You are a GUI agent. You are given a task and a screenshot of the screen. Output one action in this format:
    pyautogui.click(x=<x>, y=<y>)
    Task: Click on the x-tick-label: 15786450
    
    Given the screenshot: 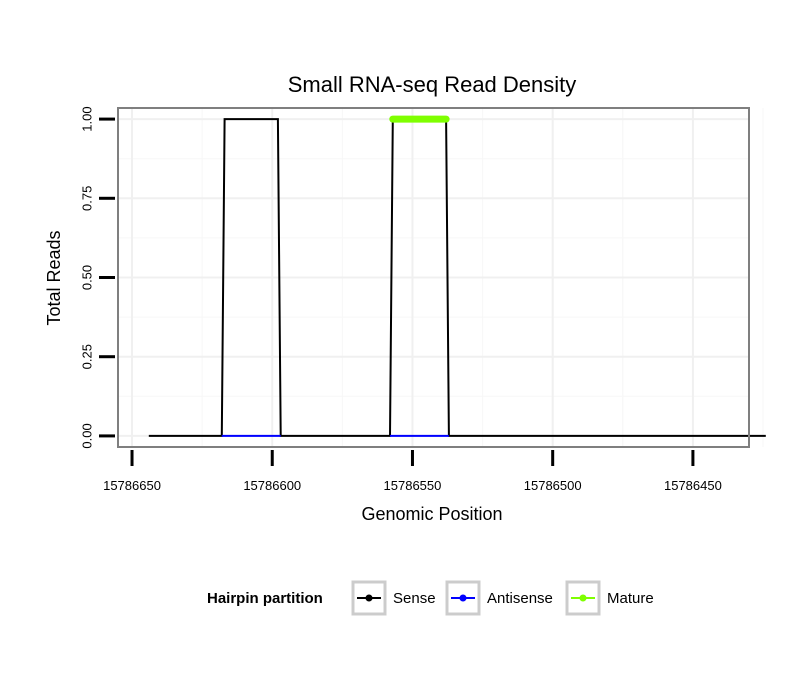 What is the action you would take?
    pyautogui.click(x=693, y=485)
    